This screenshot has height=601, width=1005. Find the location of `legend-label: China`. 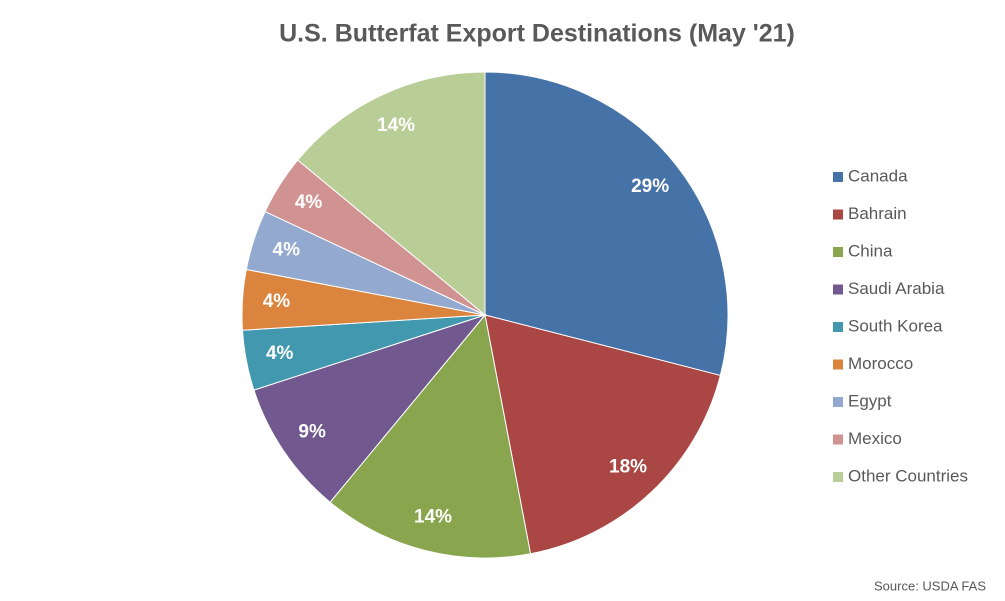

legend-label: China is located at coordinates (870, 250).